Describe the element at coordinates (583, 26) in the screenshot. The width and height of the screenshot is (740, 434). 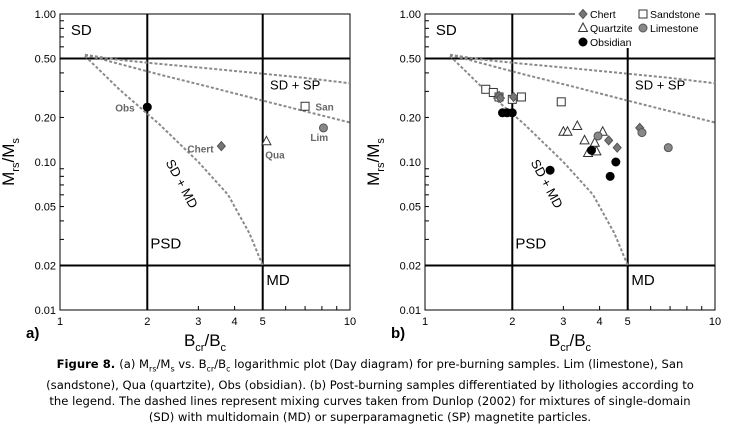
I see `legend-marker-quartzite` at that location.